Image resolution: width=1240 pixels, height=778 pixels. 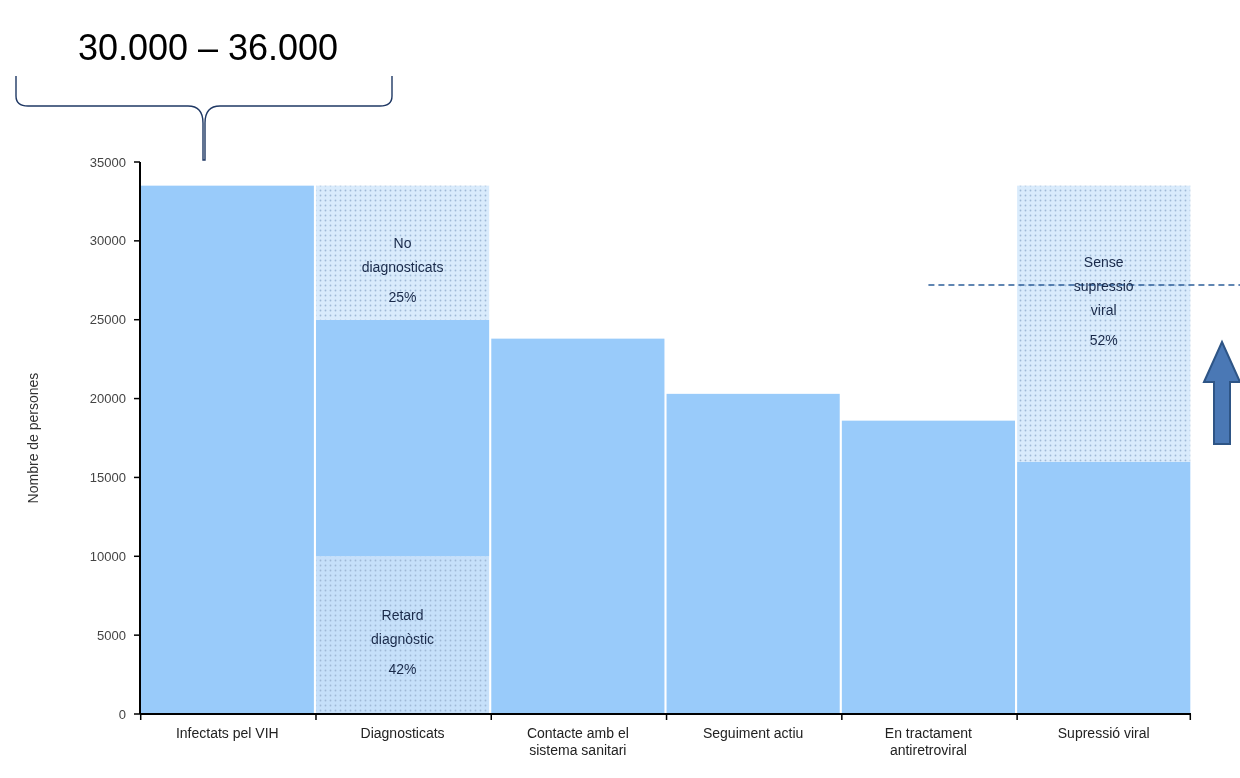 What do you see at coordinates (208, 47) in the screenshot?
I see `text: 30.000 – 36.000` at bounding box center [208, 47].